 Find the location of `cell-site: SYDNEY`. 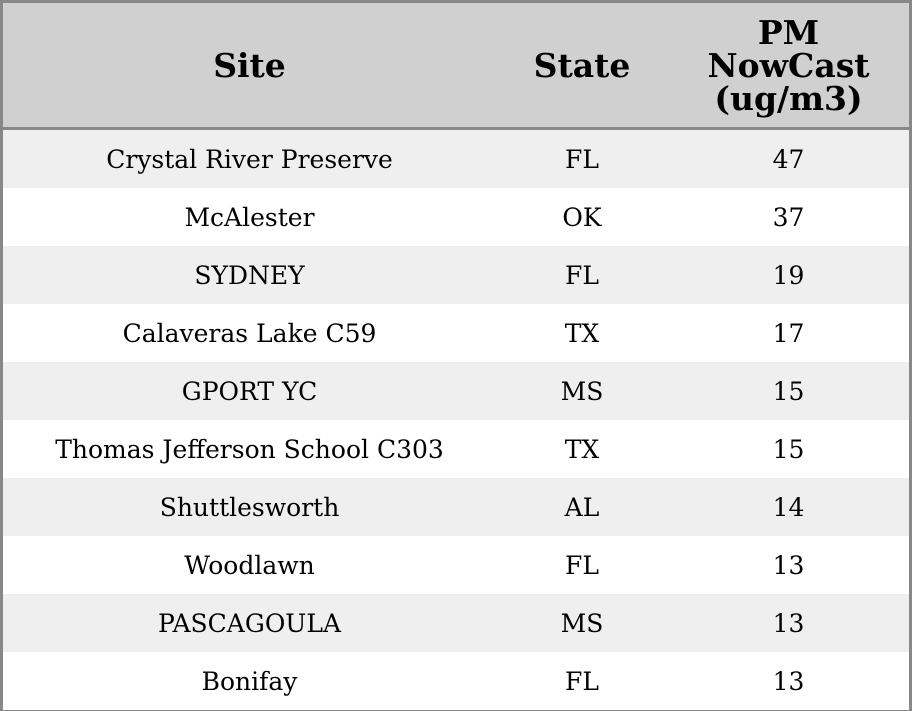

cell-site: SYDNEY is located at coordinates (249, 275).